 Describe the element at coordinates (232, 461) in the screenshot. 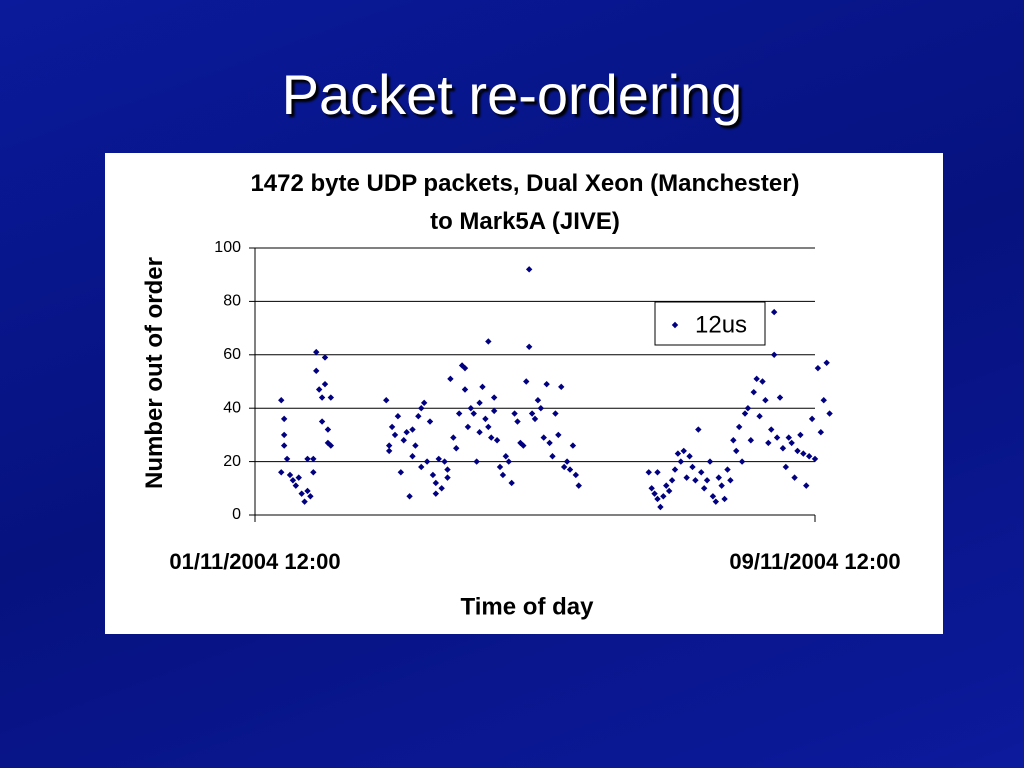

I see `y-tick-label: 20` at that location.